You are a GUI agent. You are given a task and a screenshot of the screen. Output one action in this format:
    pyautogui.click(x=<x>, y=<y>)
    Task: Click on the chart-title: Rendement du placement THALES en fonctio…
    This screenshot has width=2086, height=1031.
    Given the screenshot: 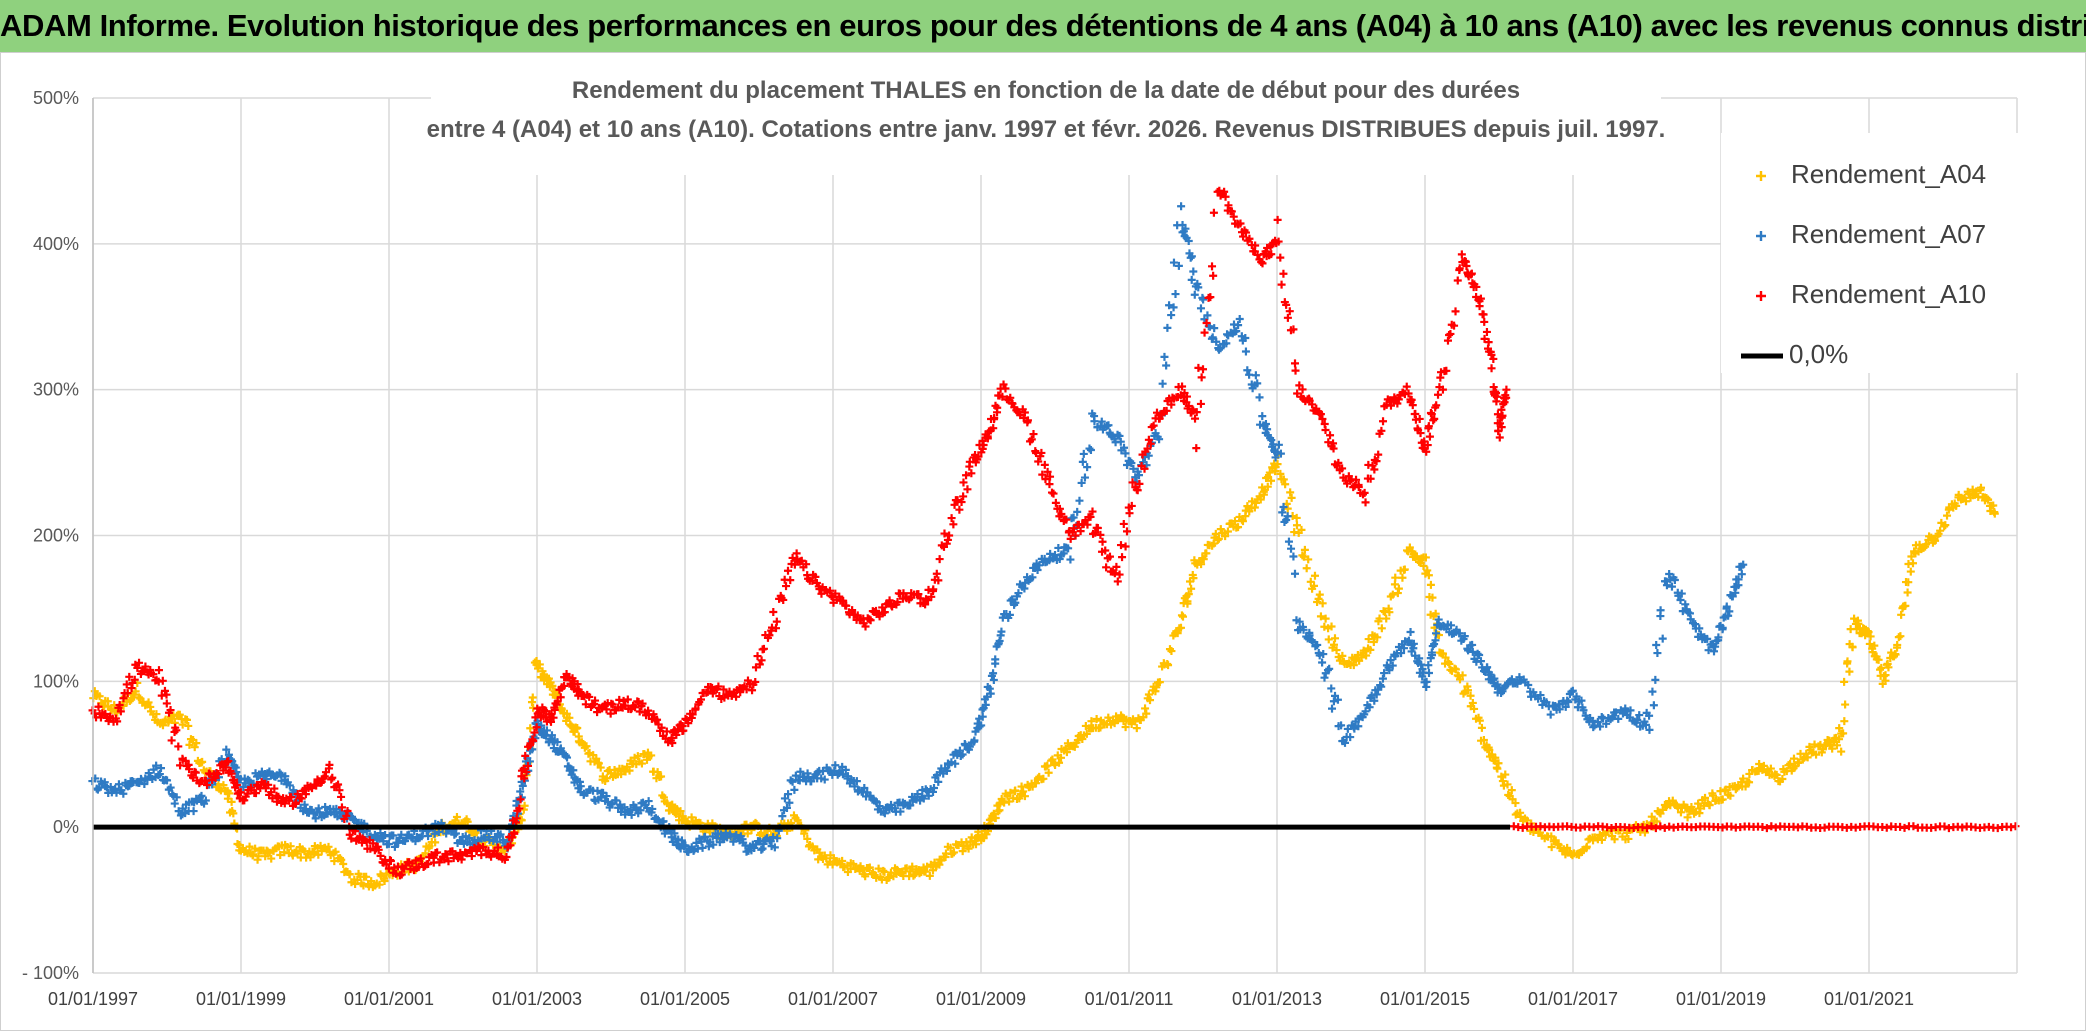 What is the action you would take?
    pyautogui.click(x=1046, y=120)
    